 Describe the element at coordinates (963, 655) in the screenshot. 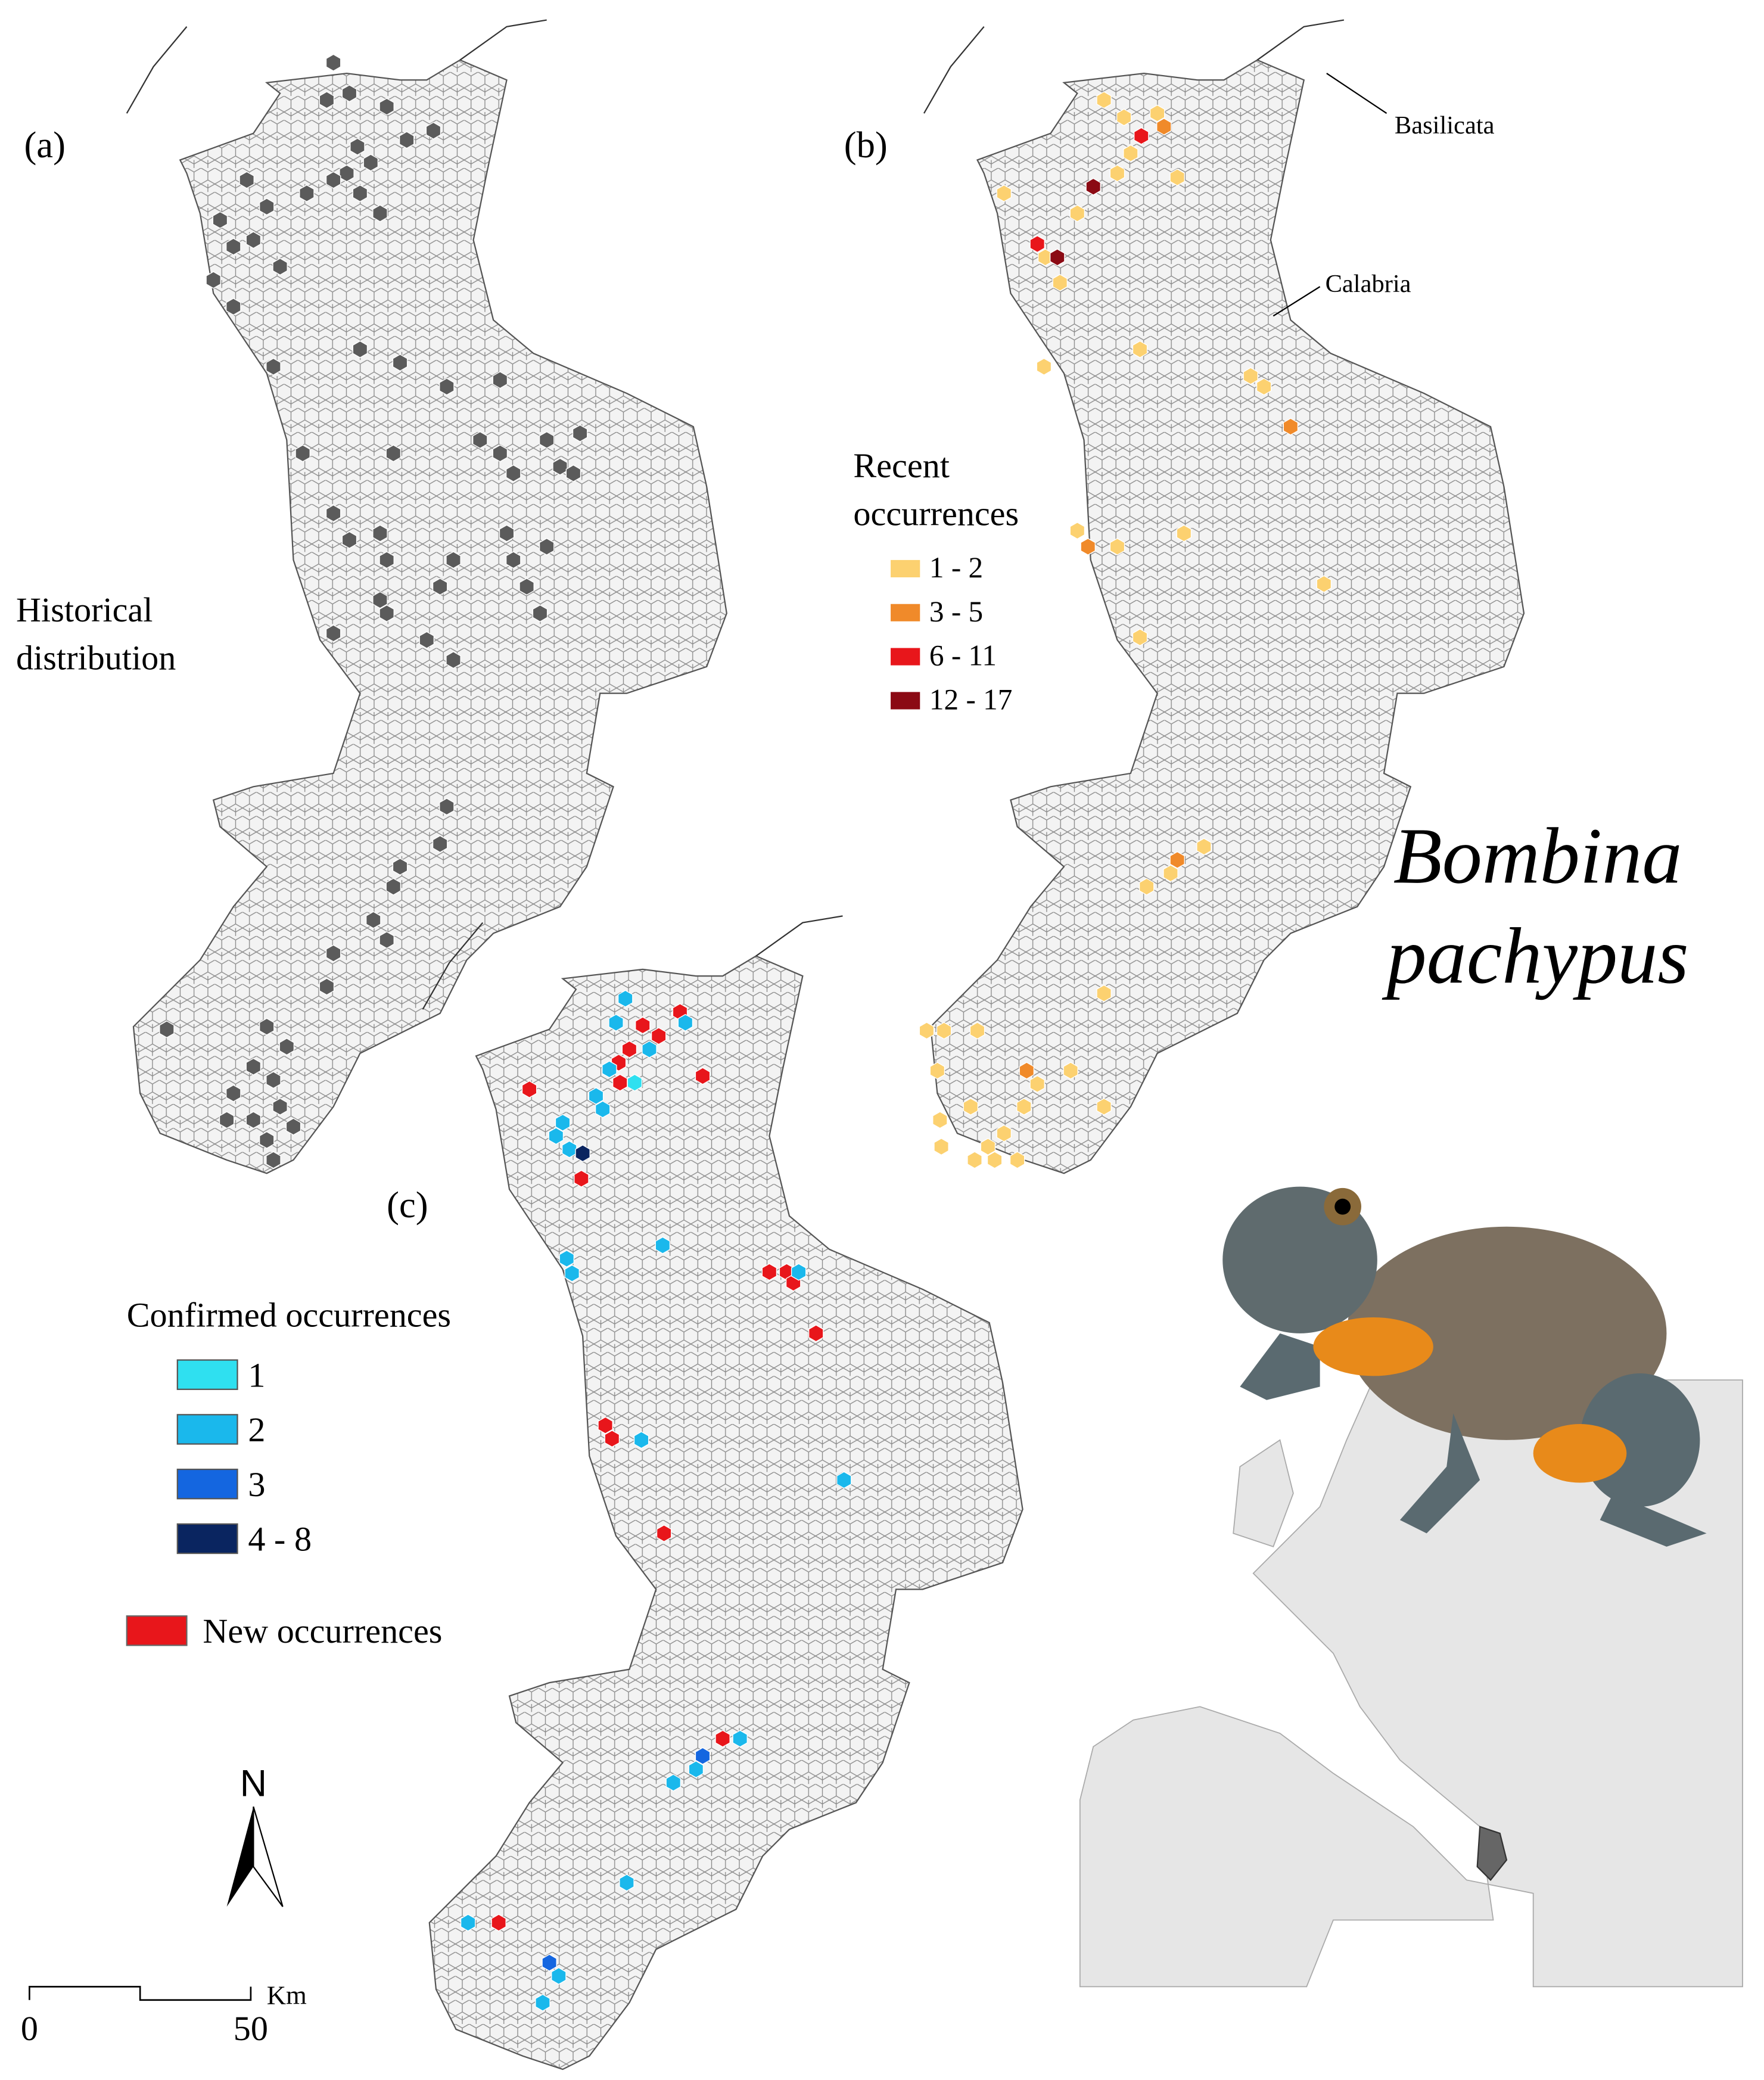

I see `legend-label: 6 - 11` at that location.